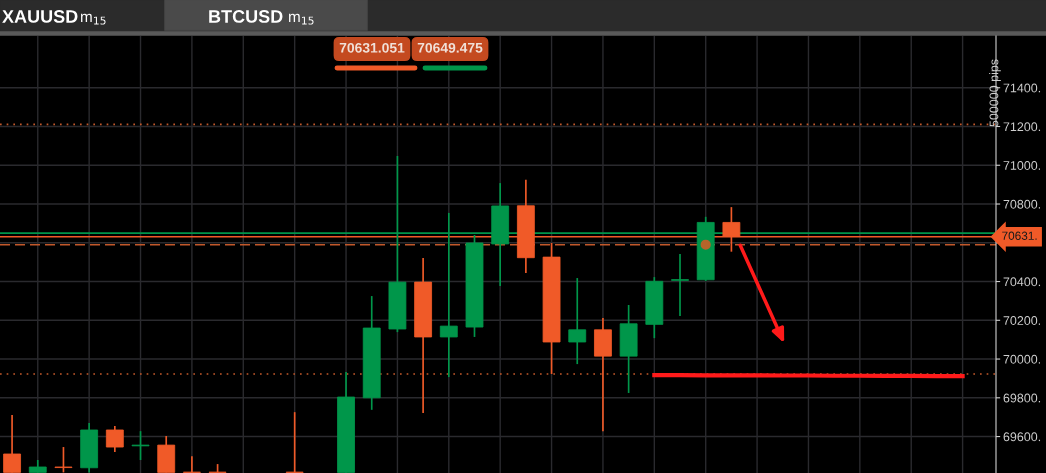 The height and width of the screenshot is (473, 1046). What do you see at coordinates (1022, 320) in the screenshot?
I see `y-tick-label: 70200.` at bounding box center [1022, 320].